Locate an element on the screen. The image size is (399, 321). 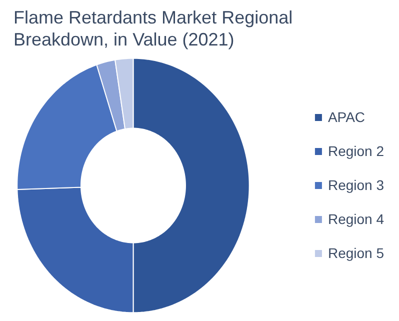
legend-label: Region 2 is located at coordinates (356, 151).